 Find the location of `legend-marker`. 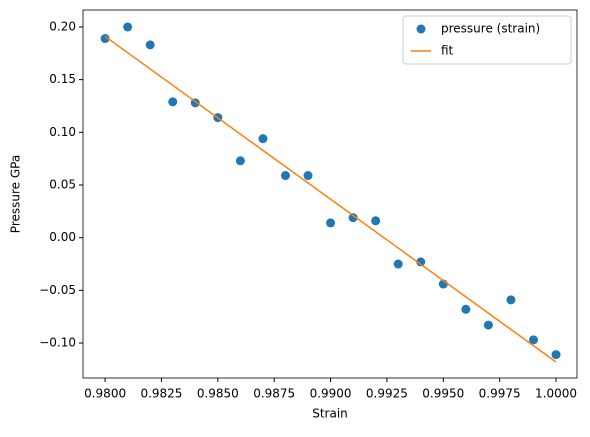

legend-marker is located at coordinates (421, 29).